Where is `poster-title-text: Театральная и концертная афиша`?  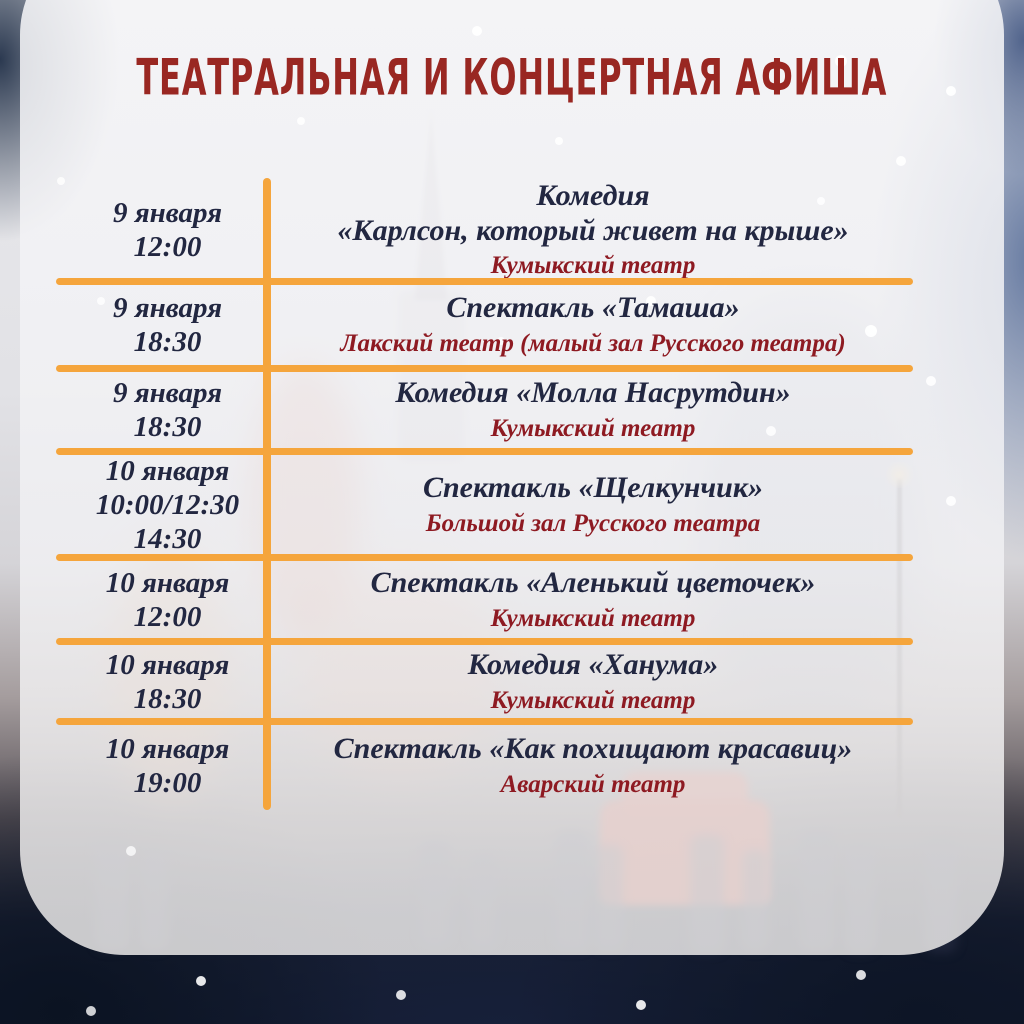
poster-title-text: Театральная и концертная афиша is located at coordinates (512, 78).